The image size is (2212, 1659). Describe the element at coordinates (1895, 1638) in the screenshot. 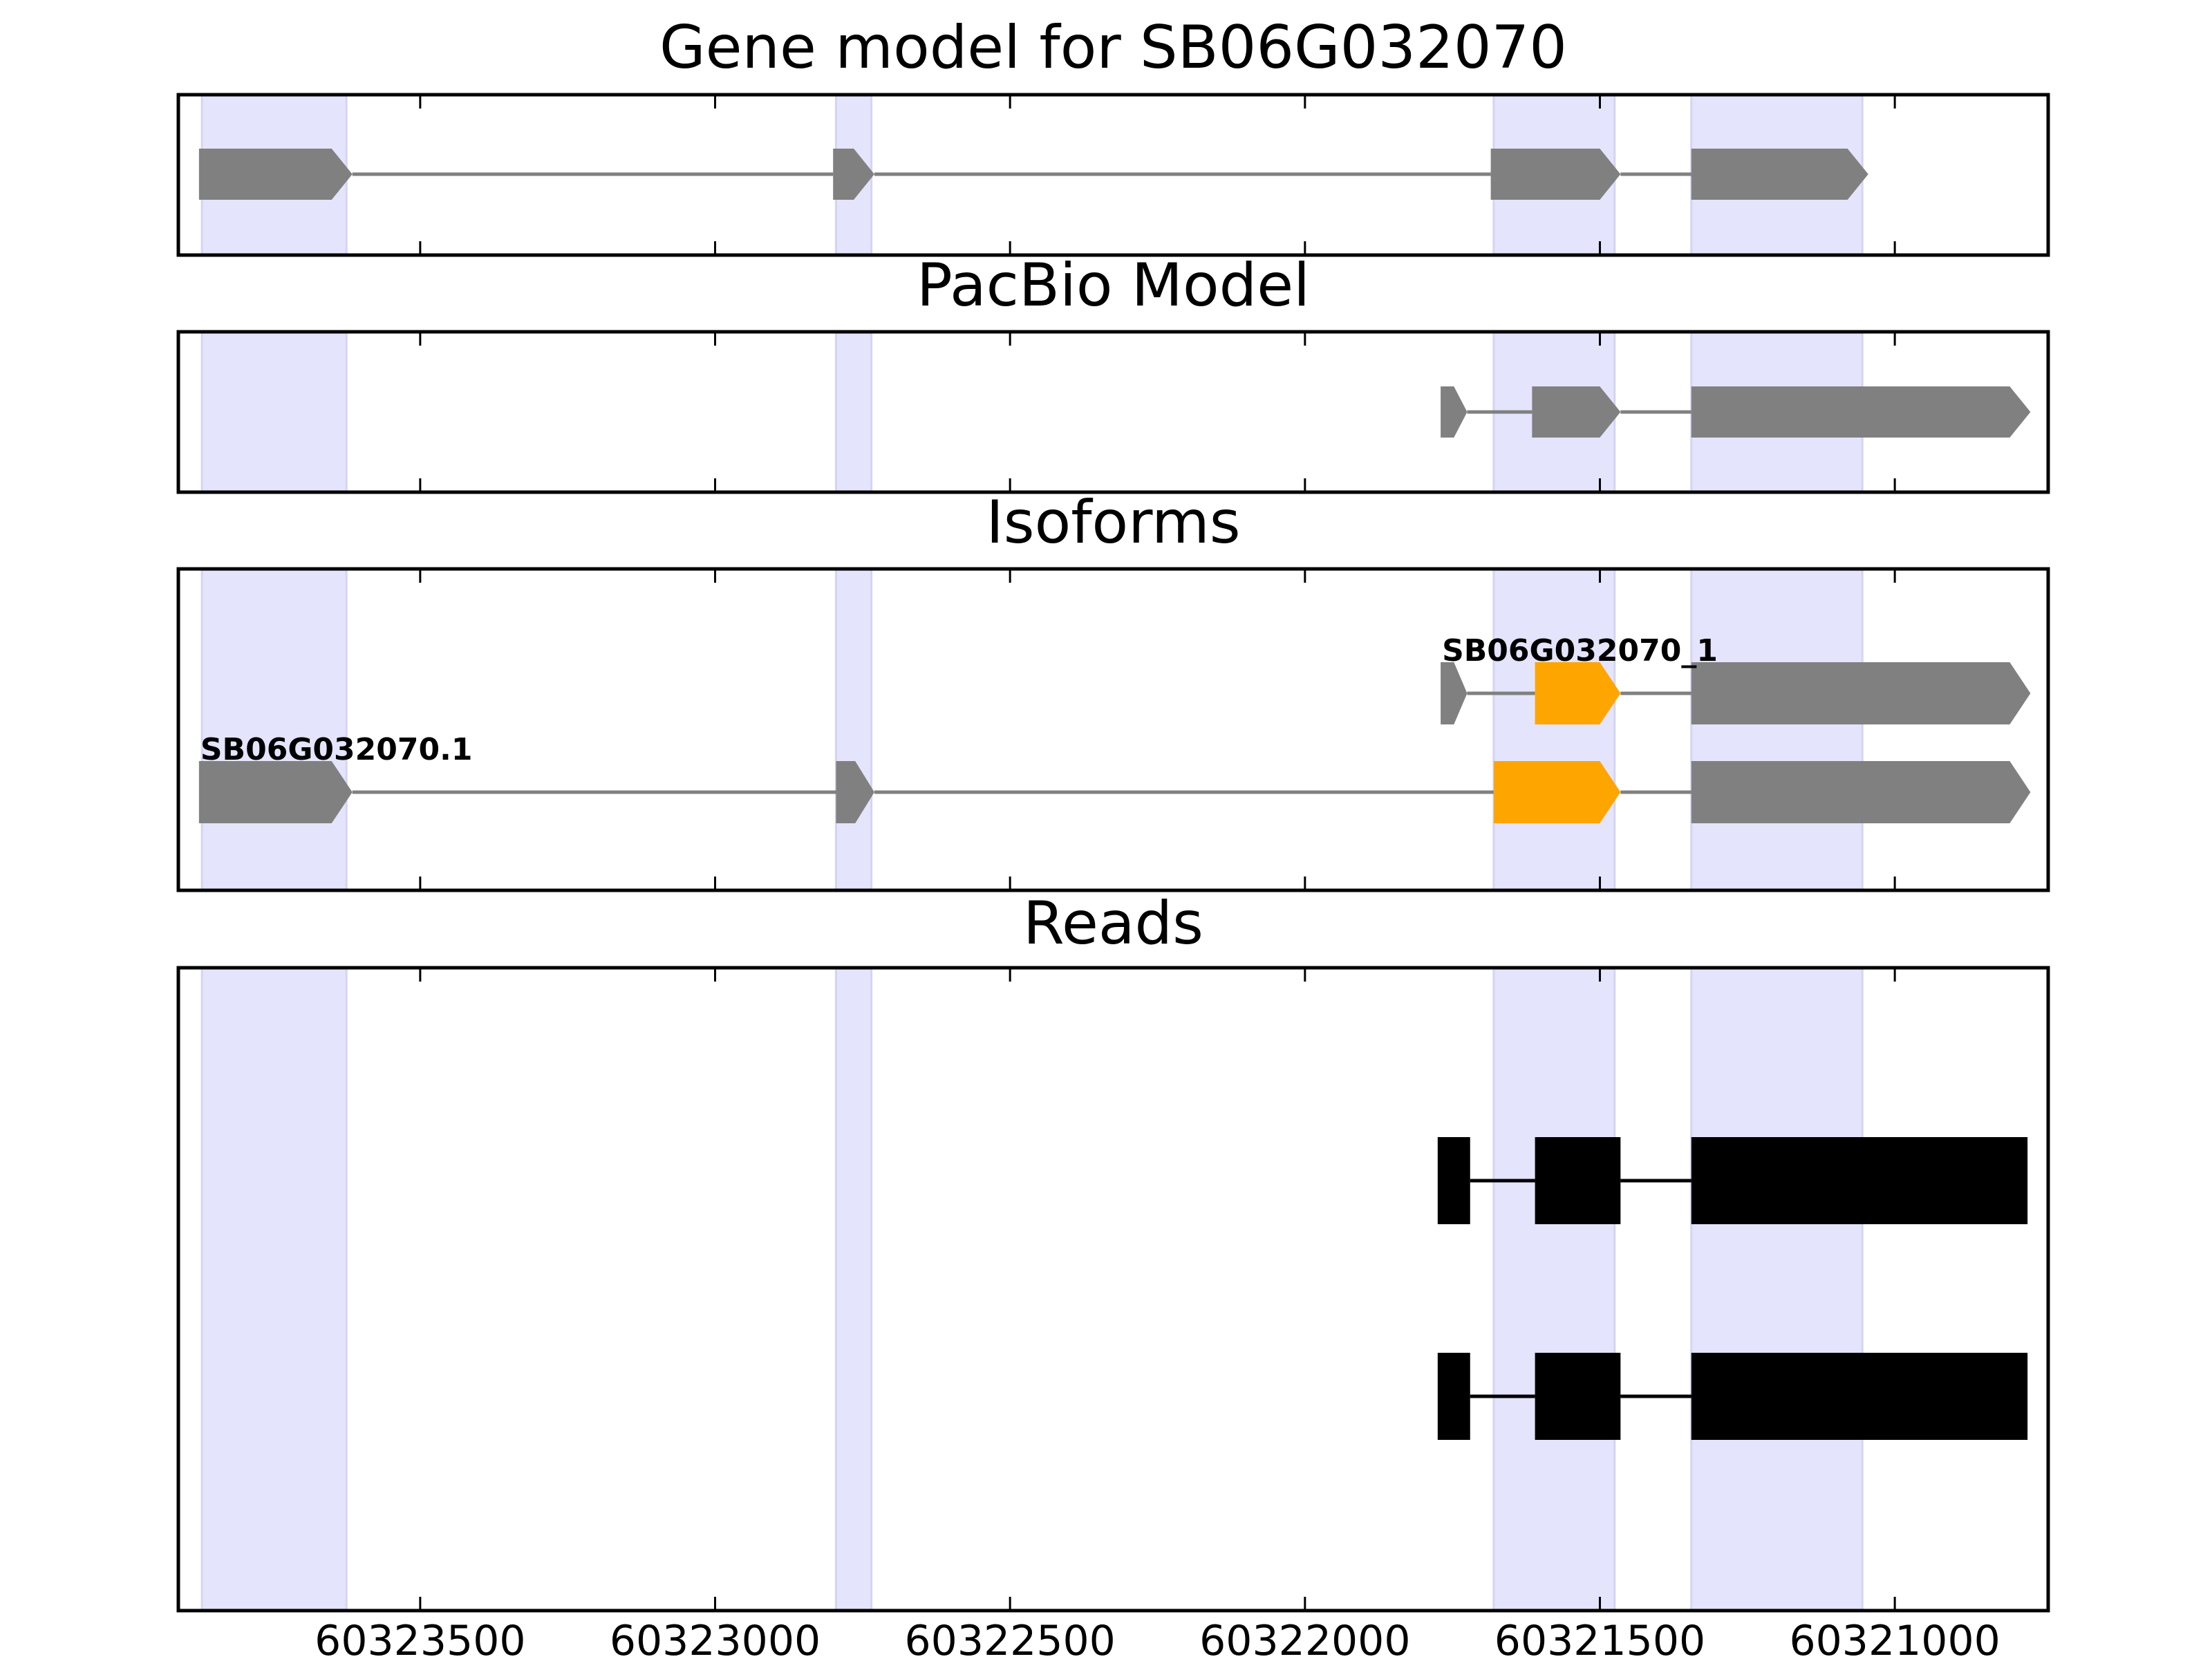

I see `tick-label: 60321000` at that location.